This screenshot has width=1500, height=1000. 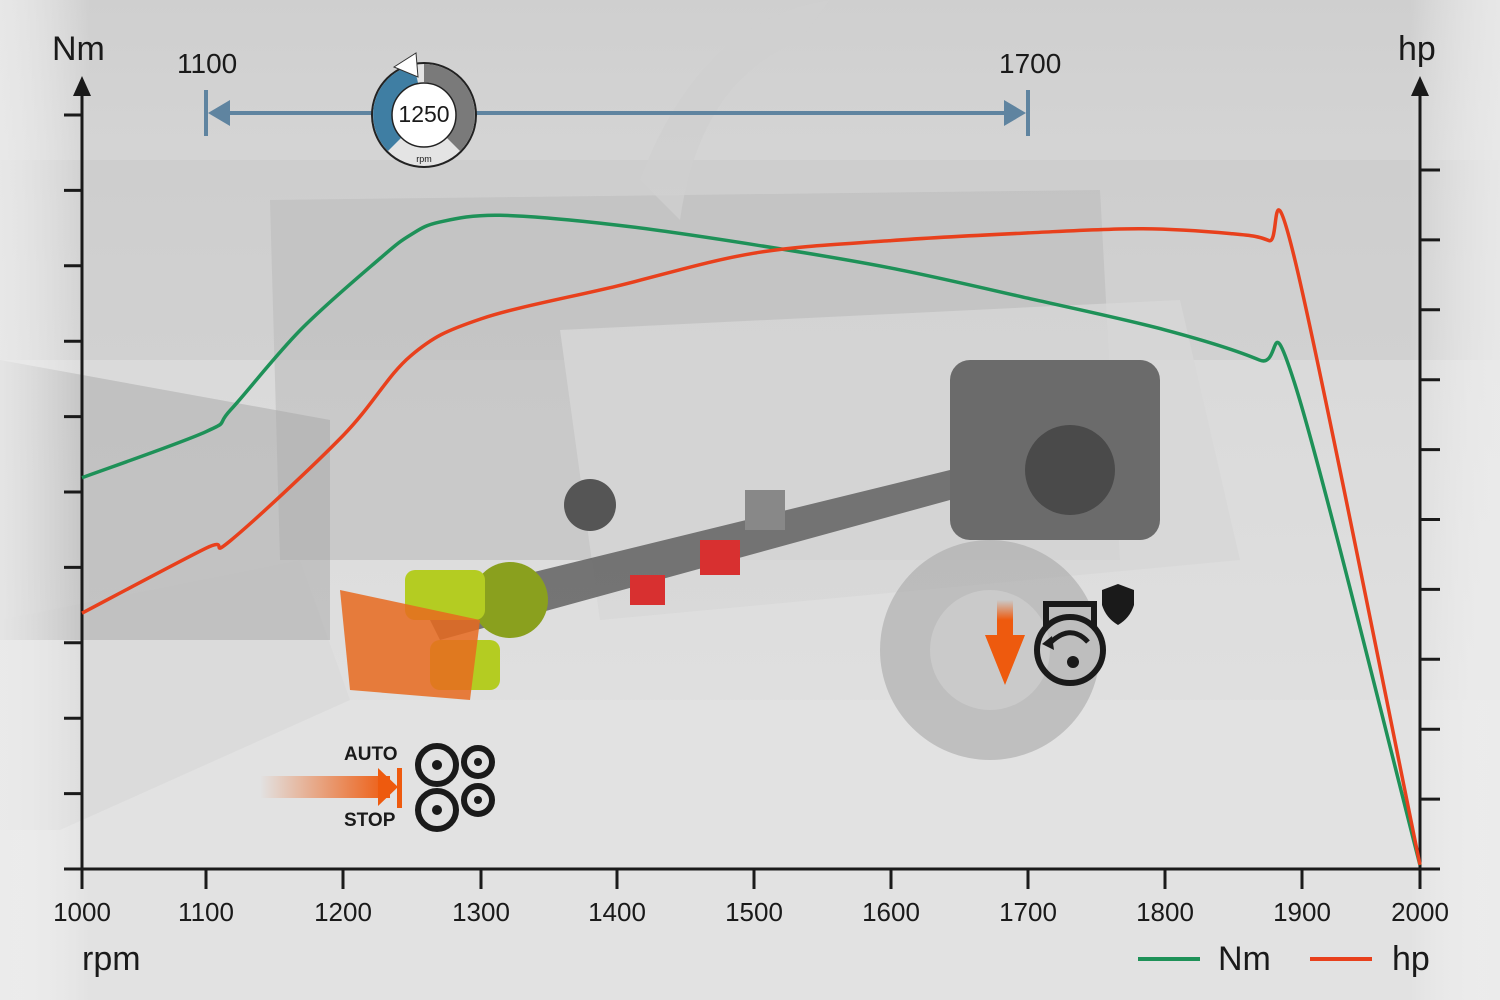 I want to click on rpm-gauge, so click(x=424, y=110).